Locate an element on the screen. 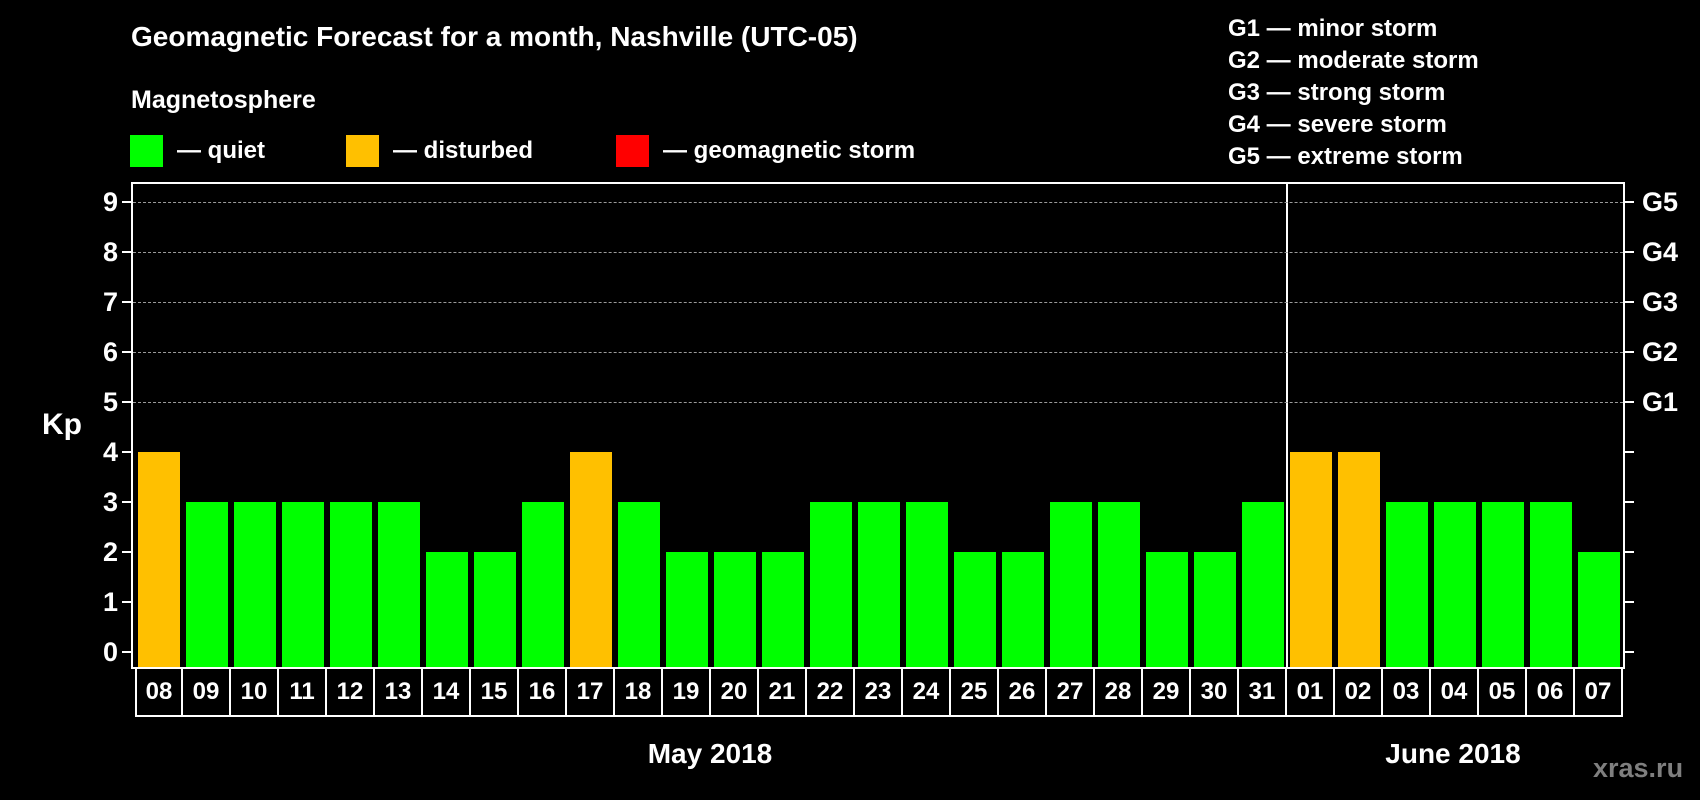  date-label: 14 is located at coordinates (447, 692).